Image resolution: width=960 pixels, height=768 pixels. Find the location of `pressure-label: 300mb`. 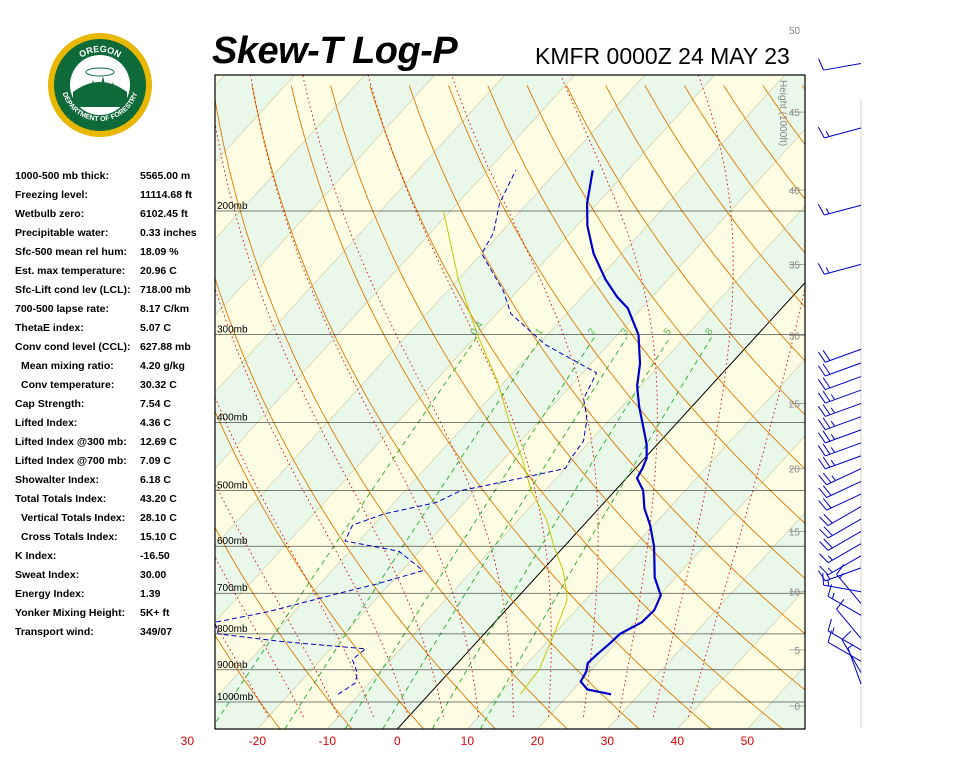

pressure-label: 300mb is located at coordinates (232, 330).